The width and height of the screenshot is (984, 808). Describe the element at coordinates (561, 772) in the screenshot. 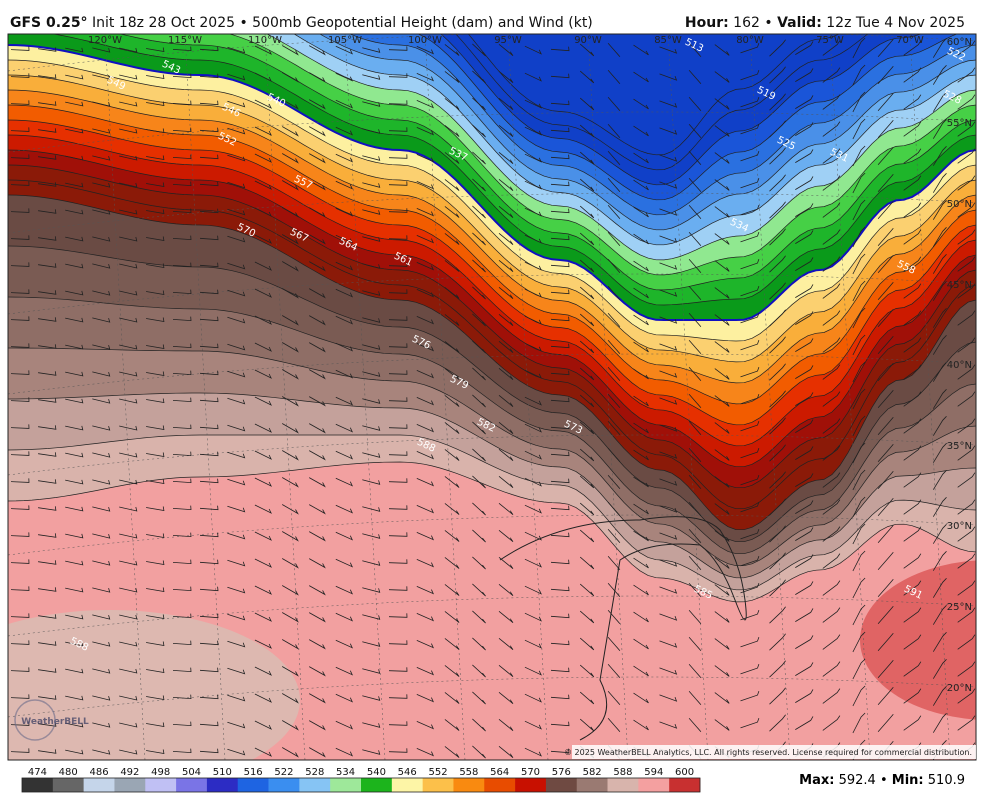

I see `colorbar-label: 576` at that location.